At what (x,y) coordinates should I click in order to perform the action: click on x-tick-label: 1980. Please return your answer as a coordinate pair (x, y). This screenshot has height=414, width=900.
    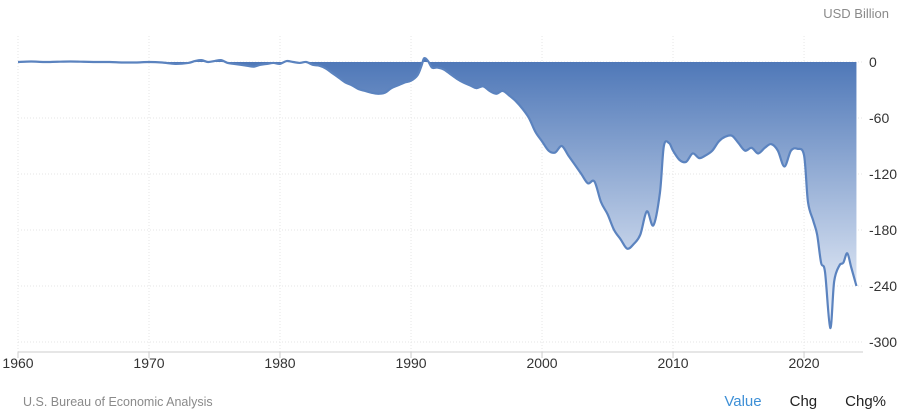
    Looking at the image, I should click on (279, 363).